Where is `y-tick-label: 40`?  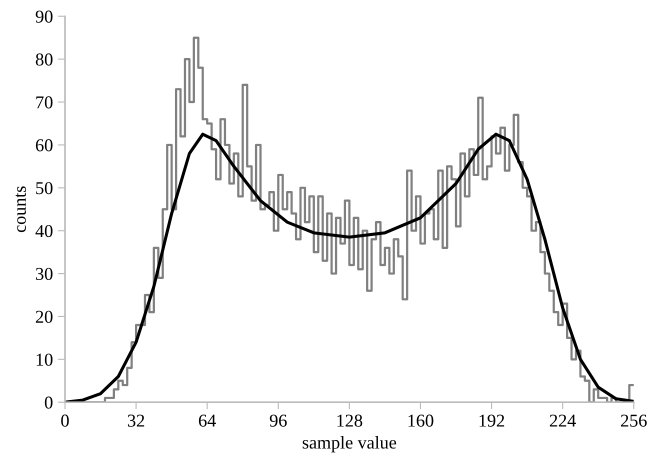 y-tick-label: 40 is located at coordinates (44, 231).